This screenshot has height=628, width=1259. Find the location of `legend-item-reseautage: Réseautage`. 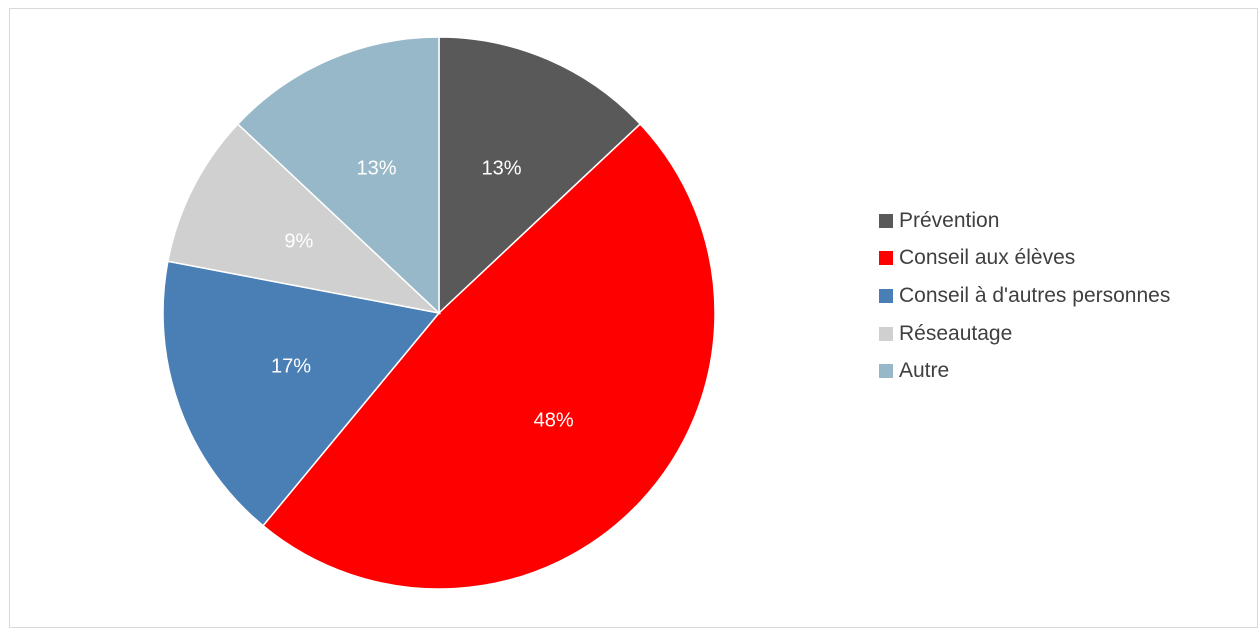

legend-item-reseautage: Réseautage is located at coordinates (1024, 334).